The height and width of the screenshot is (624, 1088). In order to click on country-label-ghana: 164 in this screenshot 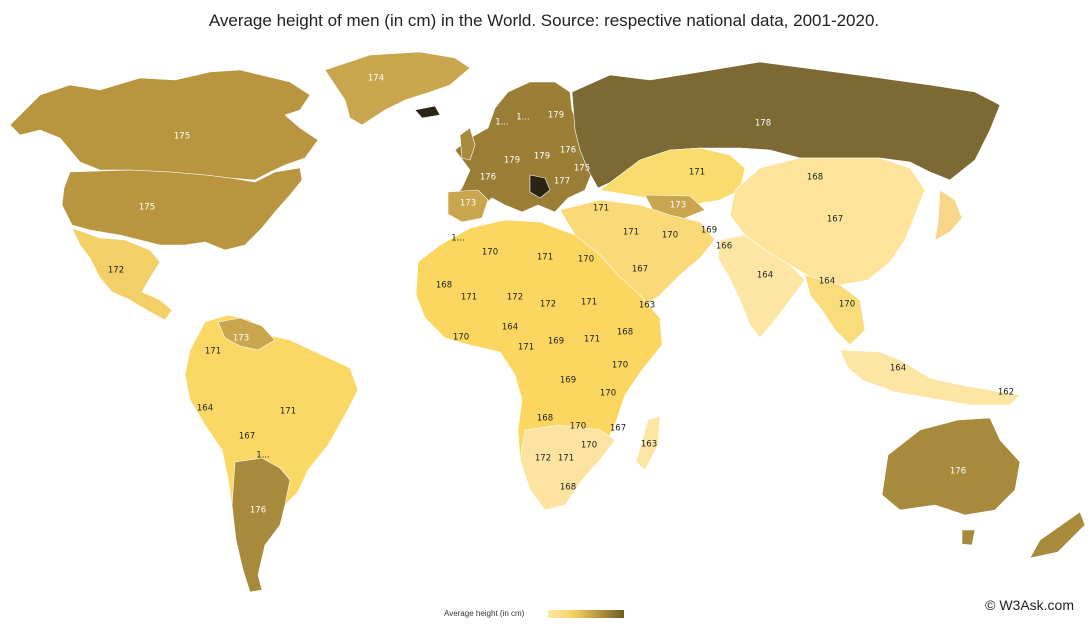, I will do `click(510, 328)`.